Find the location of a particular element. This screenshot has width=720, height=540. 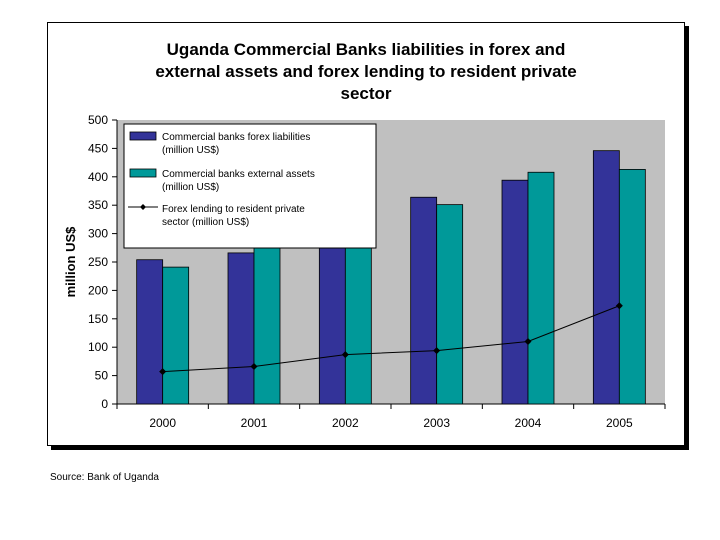

y-tick-label: 100 is located at coordinates (98, 347).